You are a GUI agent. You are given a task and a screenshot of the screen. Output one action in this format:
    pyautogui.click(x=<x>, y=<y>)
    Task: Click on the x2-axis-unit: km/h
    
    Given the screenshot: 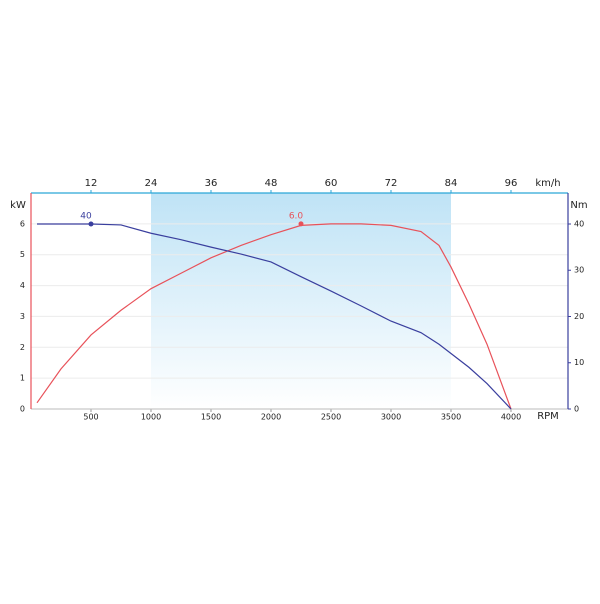 What is the action you would take?
    pyautogui.click(x=547, y=183)
    